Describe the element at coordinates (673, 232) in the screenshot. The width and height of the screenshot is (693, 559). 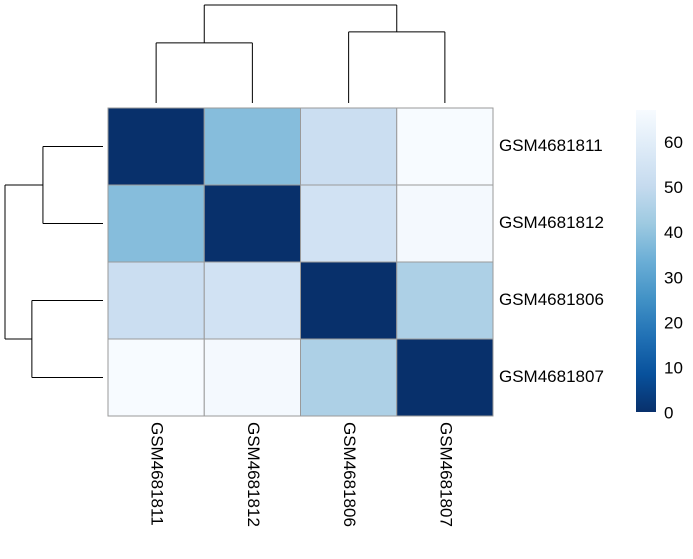
I see `color-bar-tick-label: 40` at that location.